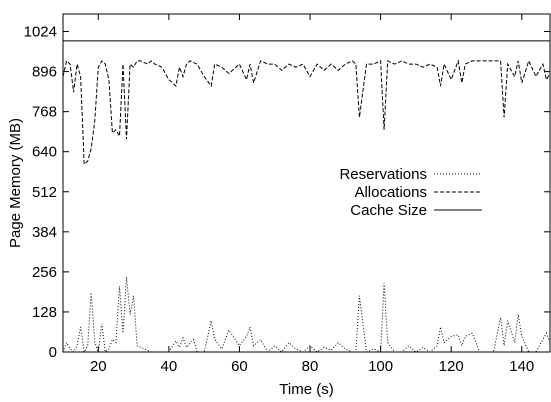  What do you see at coordinates (310, 366) in the screenshot?
I see `x-tick-label: 80` at bounding box center [310, 366].